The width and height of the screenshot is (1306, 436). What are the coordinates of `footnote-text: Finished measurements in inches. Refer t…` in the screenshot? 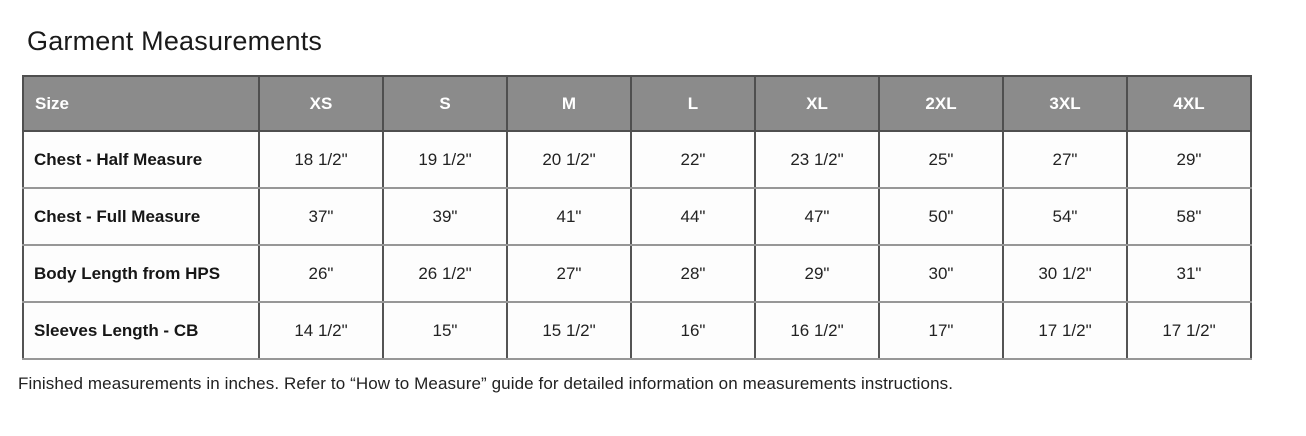 It's located at (486, 383).